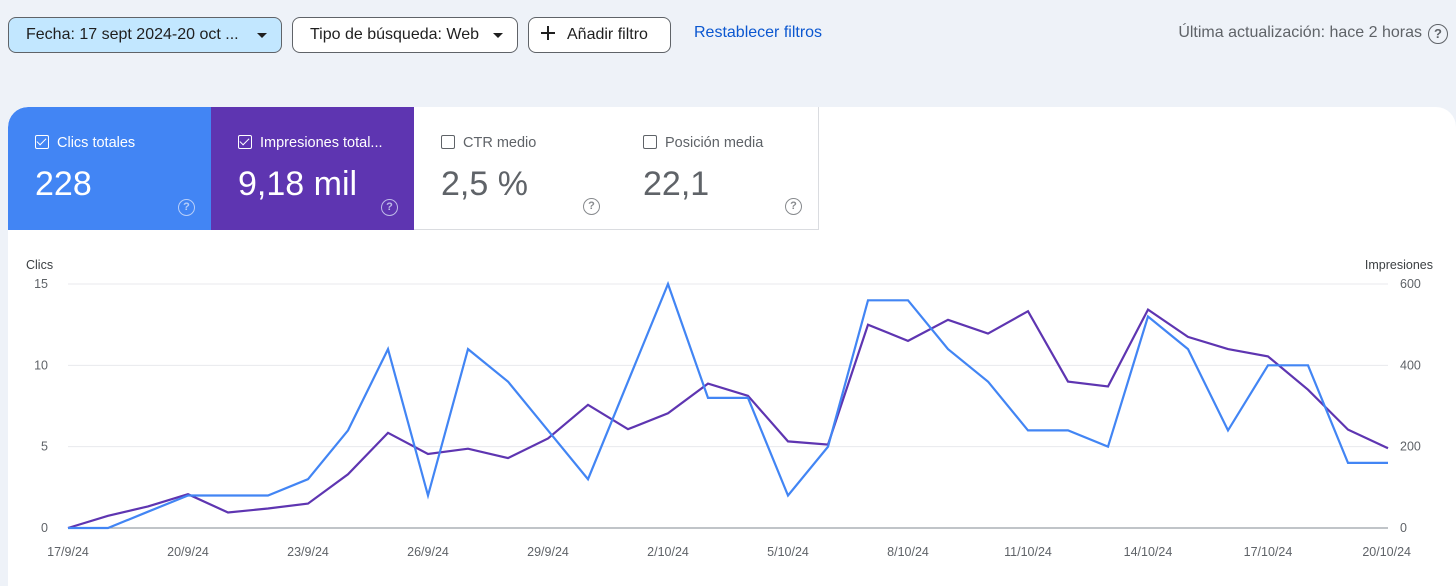 Image resolution: width=1456 pixels, height=586 pixels. Describe the element at coordinates (96, 143) in the screenshot. I see `metric-label: Clics totales` at that location.